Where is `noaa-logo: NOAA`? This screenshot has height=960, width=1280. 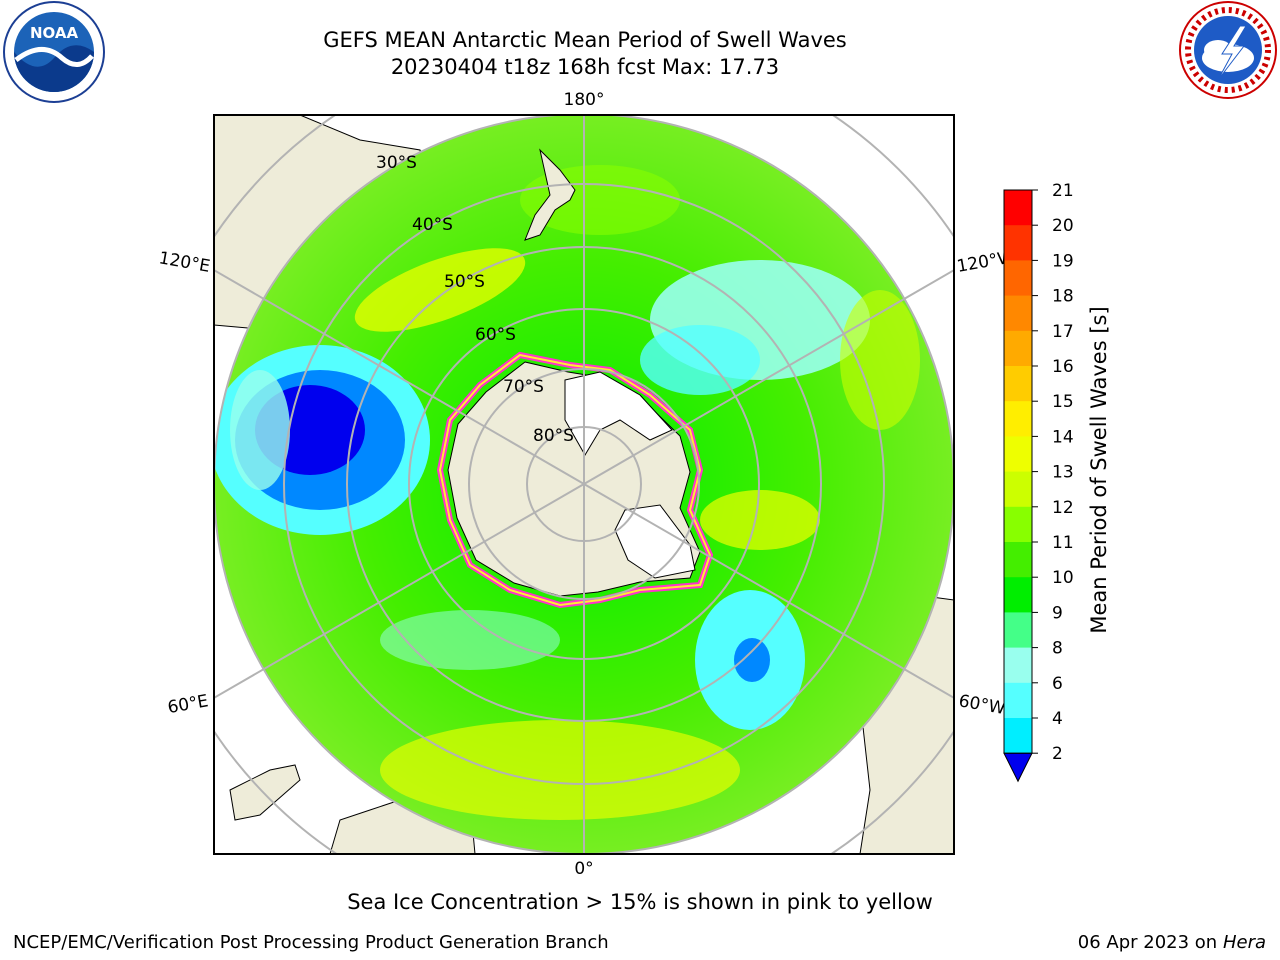
noaa-logo: NOAA is located at coordinates (54, 52).